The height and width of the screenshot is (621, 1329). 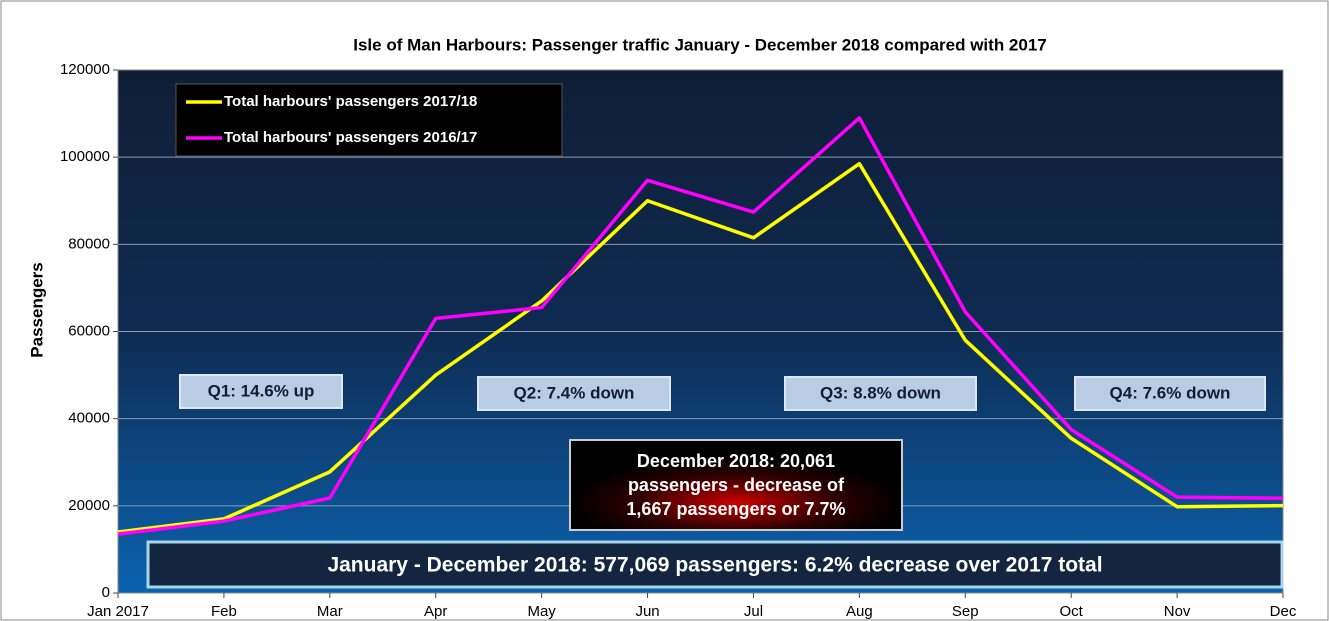 What do you see at coordinates (350, 101) in the screenshot?
I see `legend-label: Total harbours' passengers 2017/18` at bounding box center [350, 101].